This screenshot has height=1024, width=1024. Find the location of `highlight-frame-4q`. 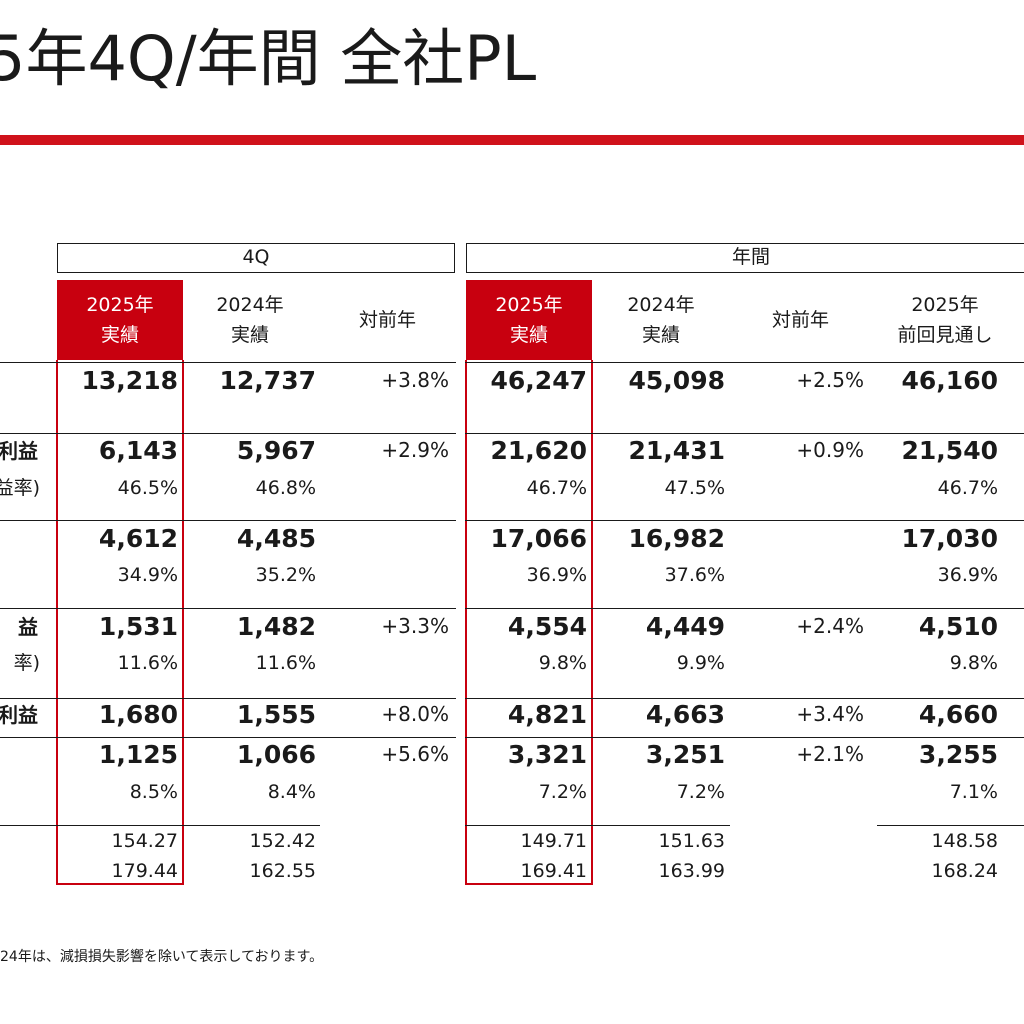

highlight-frame-4q is located at coordinates (120, 622).